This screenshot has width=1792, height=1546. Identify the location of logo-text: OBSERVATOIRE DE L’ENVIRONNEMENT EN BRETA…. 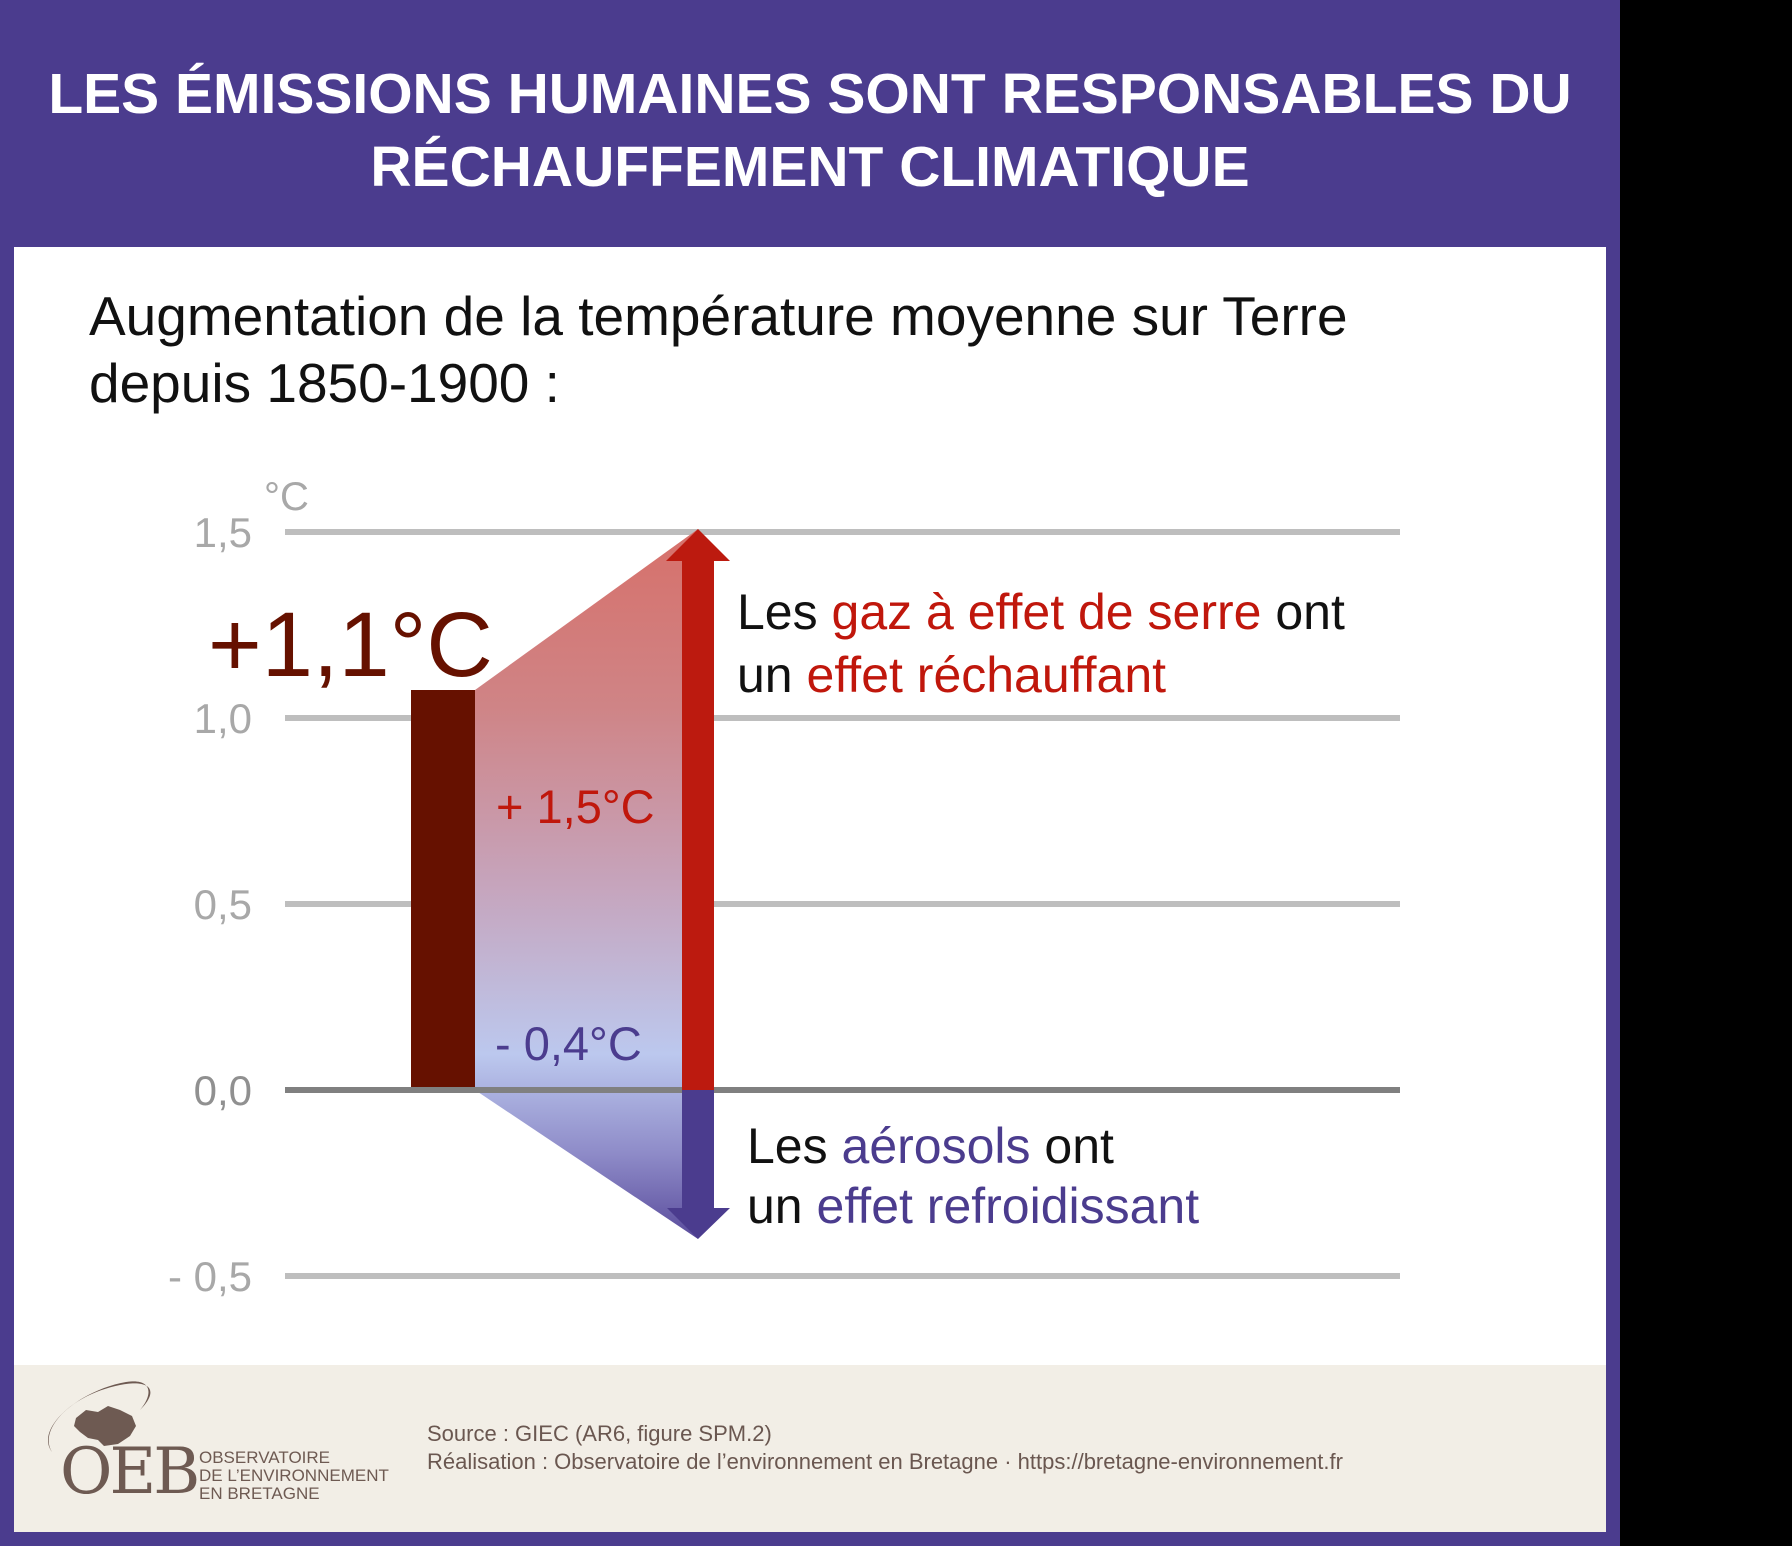
(294, 1476).